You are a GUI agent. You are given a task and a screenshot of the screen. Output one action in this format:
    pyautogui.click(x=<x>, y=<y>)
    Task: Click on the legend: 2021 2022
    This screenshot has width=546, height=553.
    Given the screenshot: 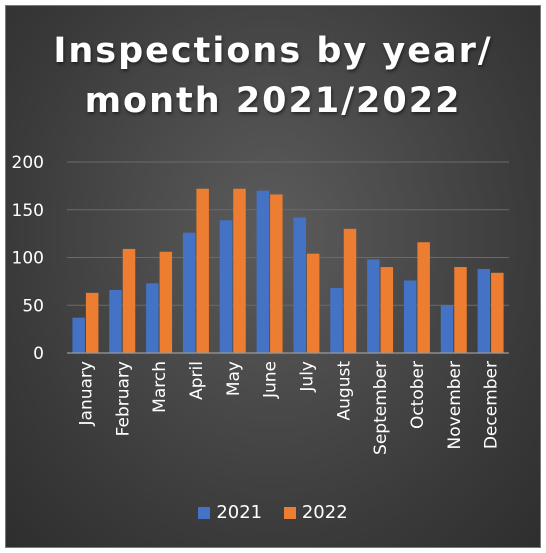 What is the action you would take?
    pyautogui.click(x=273, y=513)
    